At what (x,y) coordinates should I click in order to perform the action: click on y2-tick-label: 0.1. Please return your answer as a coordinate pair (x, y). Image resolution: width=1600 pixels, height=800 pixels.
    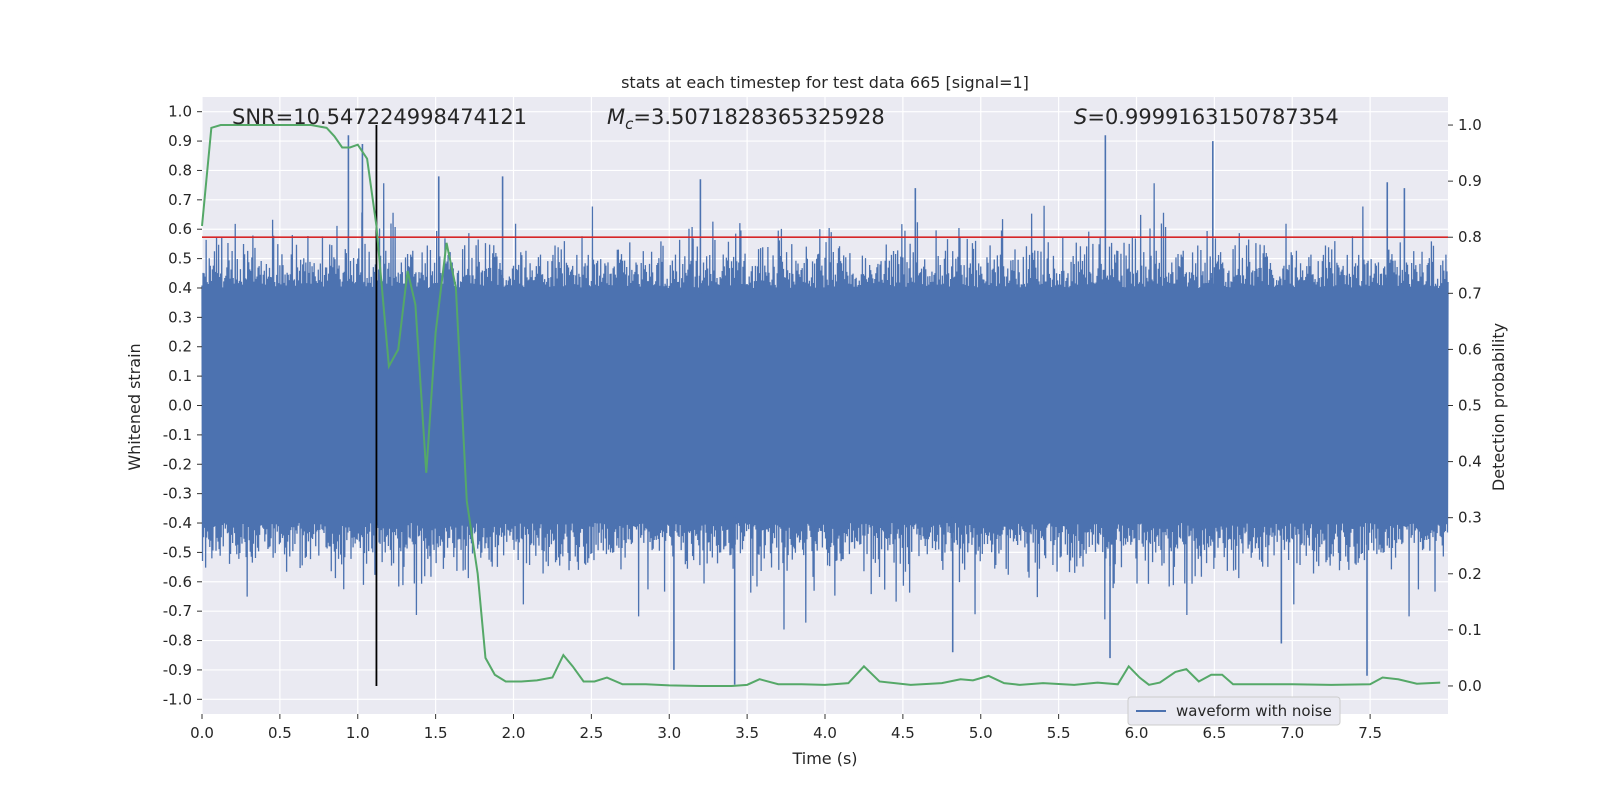
    Looking at the image, I should click on (1470, 630).